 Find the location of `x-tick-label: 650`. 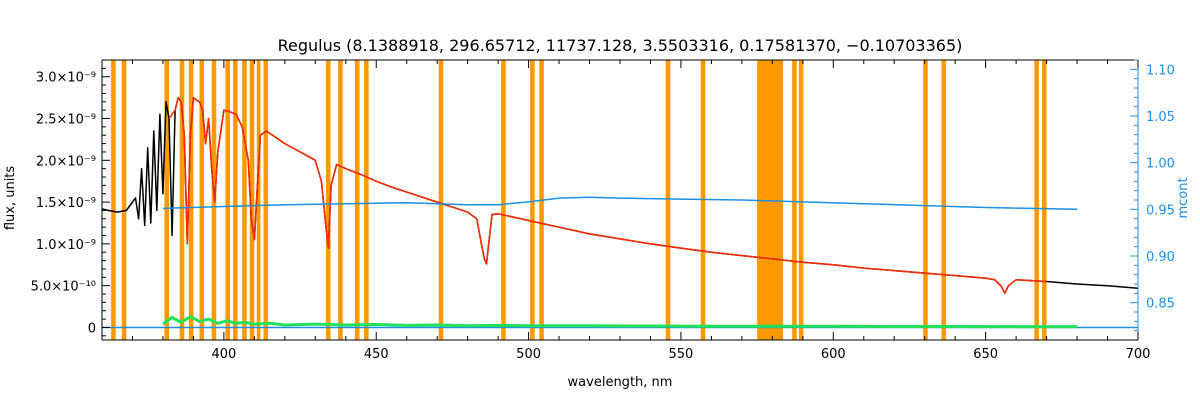

x-tick-label: 650 is located at coordinates (985, 354).